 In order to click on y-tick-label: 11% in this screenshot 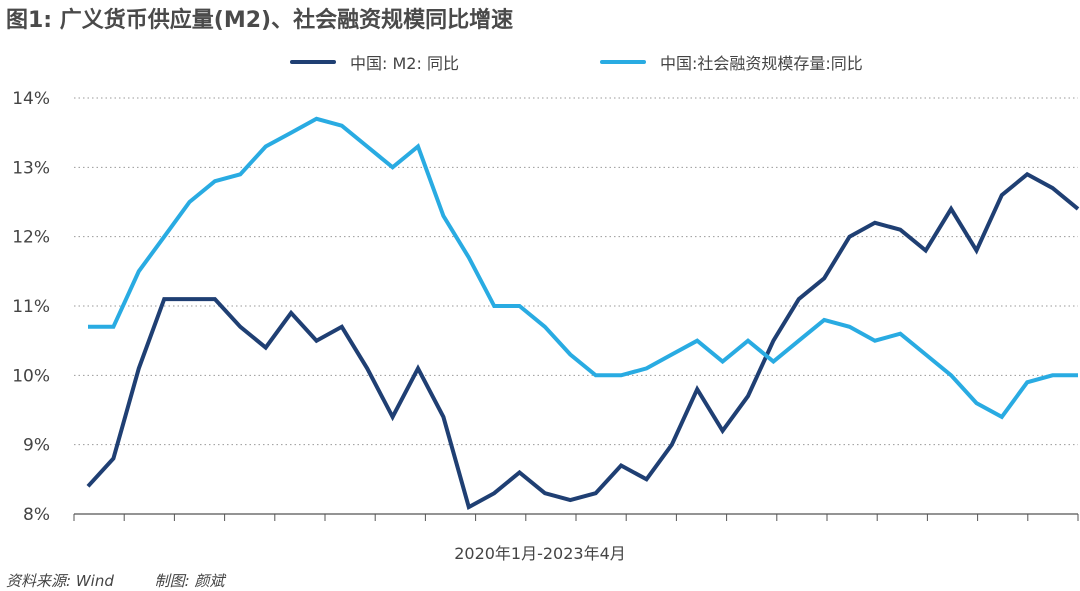, I will do `click(31, 307)`.